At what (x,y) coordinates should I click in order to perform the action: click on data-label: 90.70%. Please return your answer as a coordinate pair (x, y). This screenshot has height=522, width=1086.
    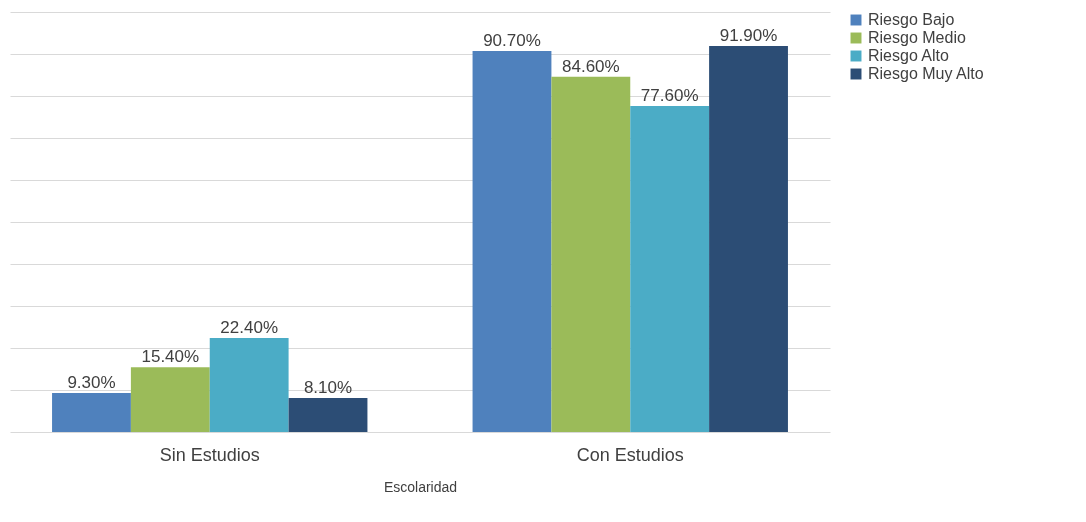
    Looking at the image, I should click on (512, 41).